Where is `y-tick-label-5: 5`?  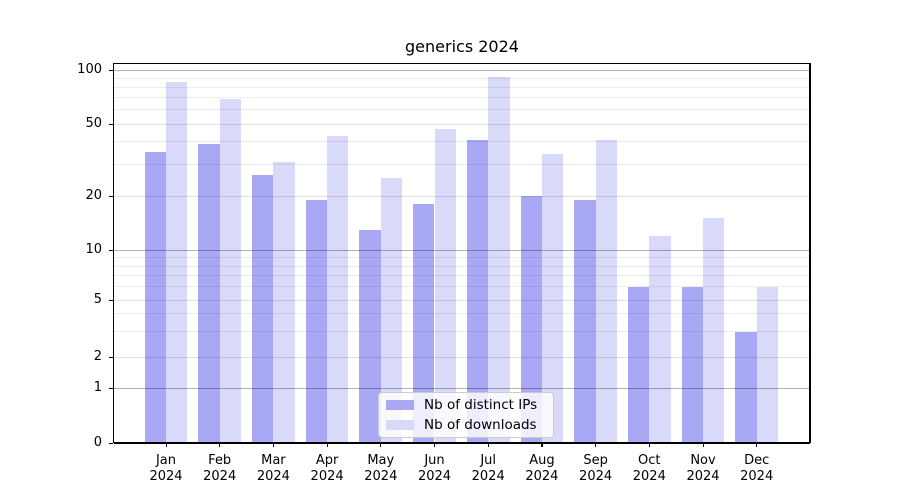
y-tick-label-5: 5 is located at coordinates (97, 299).